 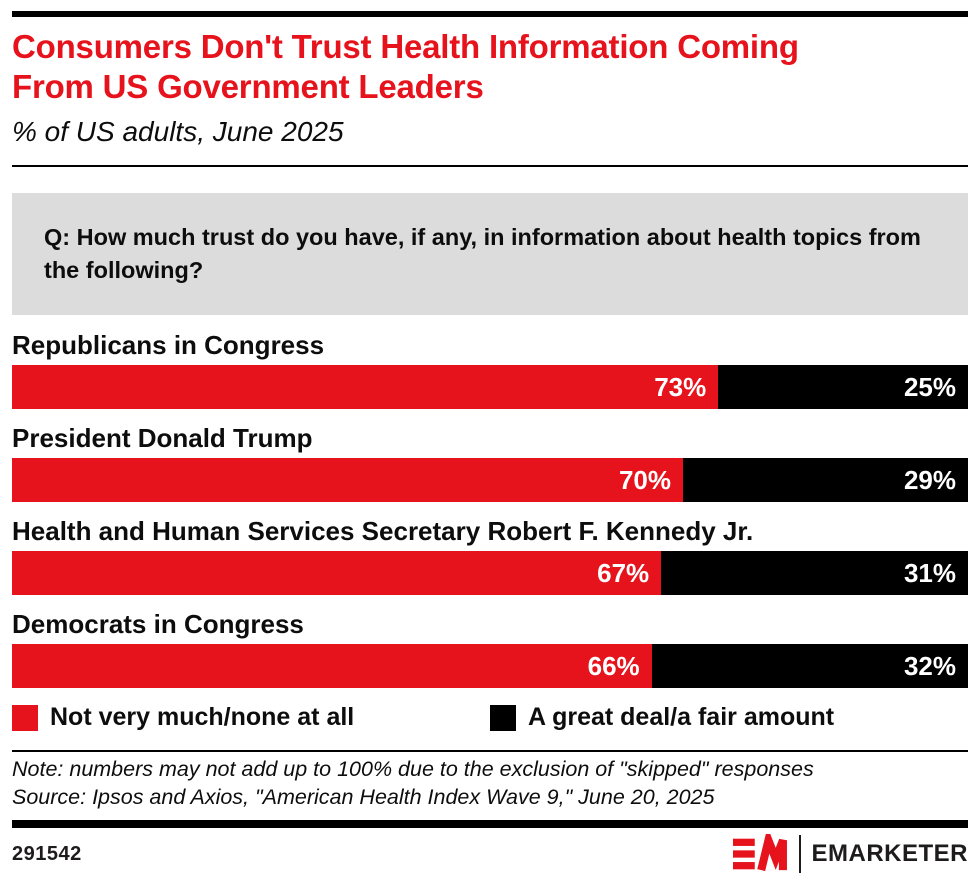 What do you see at coordinates (814, 573) in the screenshot?
I see `bar-segment: 31%` at bounding box center [814, 573].